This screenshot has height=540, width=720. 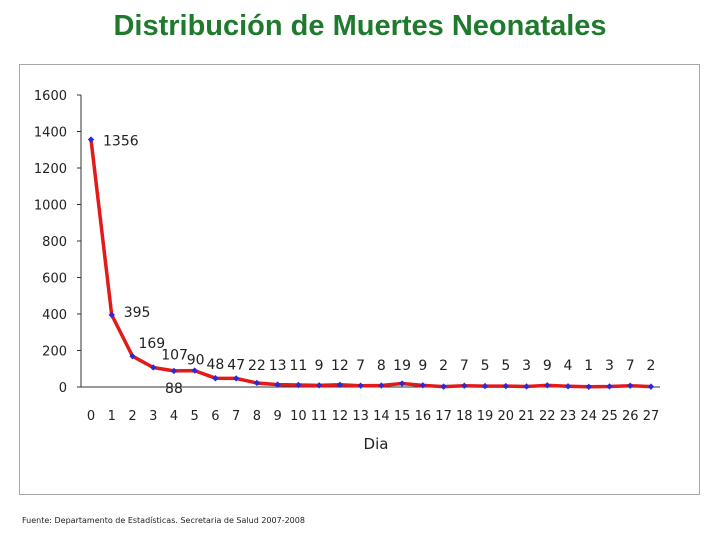 I want to click on x-tick-label: 15, so click(x=402, y=416).